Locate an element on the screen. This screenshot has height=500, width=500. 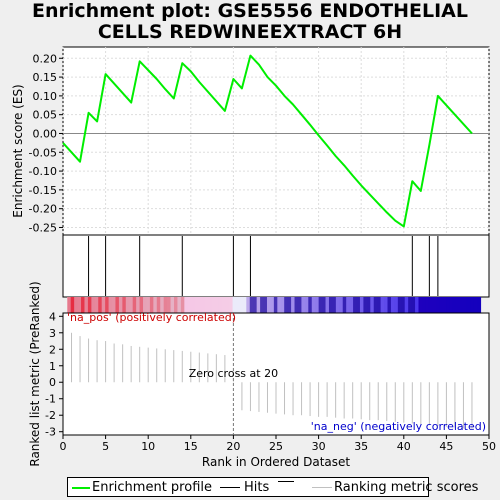
es-y-tick-label: -0.05 is located at coordinates (43, 152).